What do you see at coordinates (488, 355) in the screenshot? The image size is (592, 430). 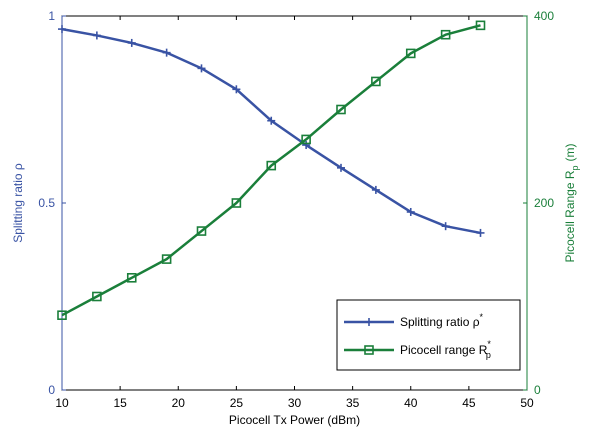 I see `legend-label-picocell-range-sub: p` at bounding box center [488, 355].